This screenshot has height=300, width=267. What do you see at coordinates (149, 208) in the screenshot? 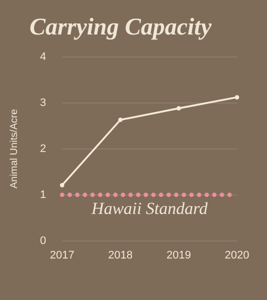
I see `ref-line-label: Hawaii Standard` at bounding box center [149, 208].